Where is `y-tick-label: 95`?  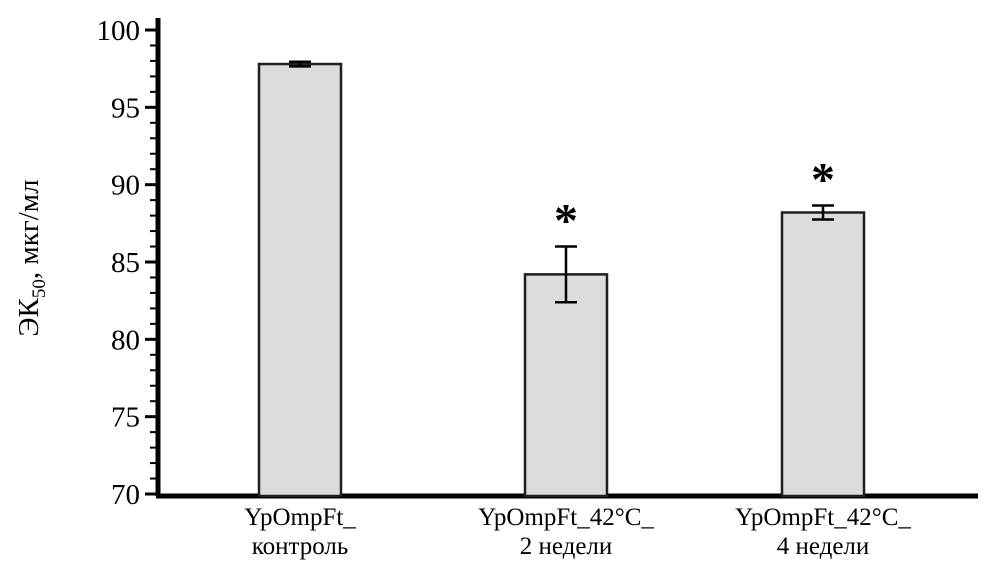 y-tick-label: 95 is located at coordinates (125, 108).